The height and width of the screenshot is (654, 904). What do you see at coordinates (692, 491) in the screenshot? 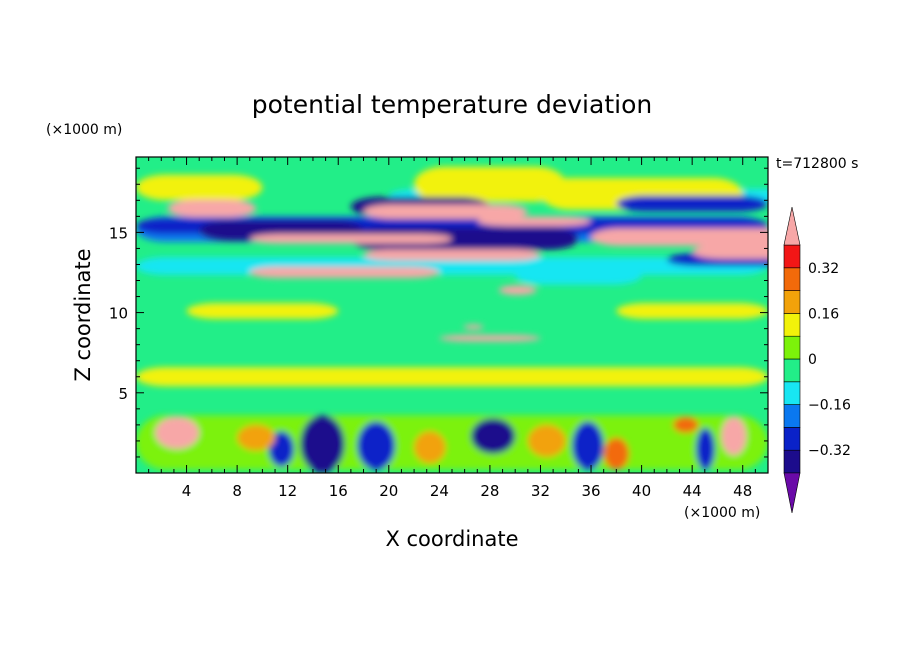
I see `x-tick-label-10: 44` at bounding box center [692, 491].